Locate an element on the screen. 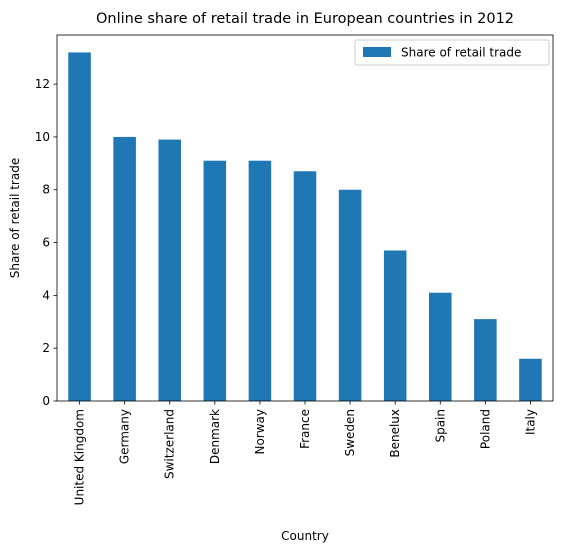  x-axis-label: Country is located at coordinates (305, 536).